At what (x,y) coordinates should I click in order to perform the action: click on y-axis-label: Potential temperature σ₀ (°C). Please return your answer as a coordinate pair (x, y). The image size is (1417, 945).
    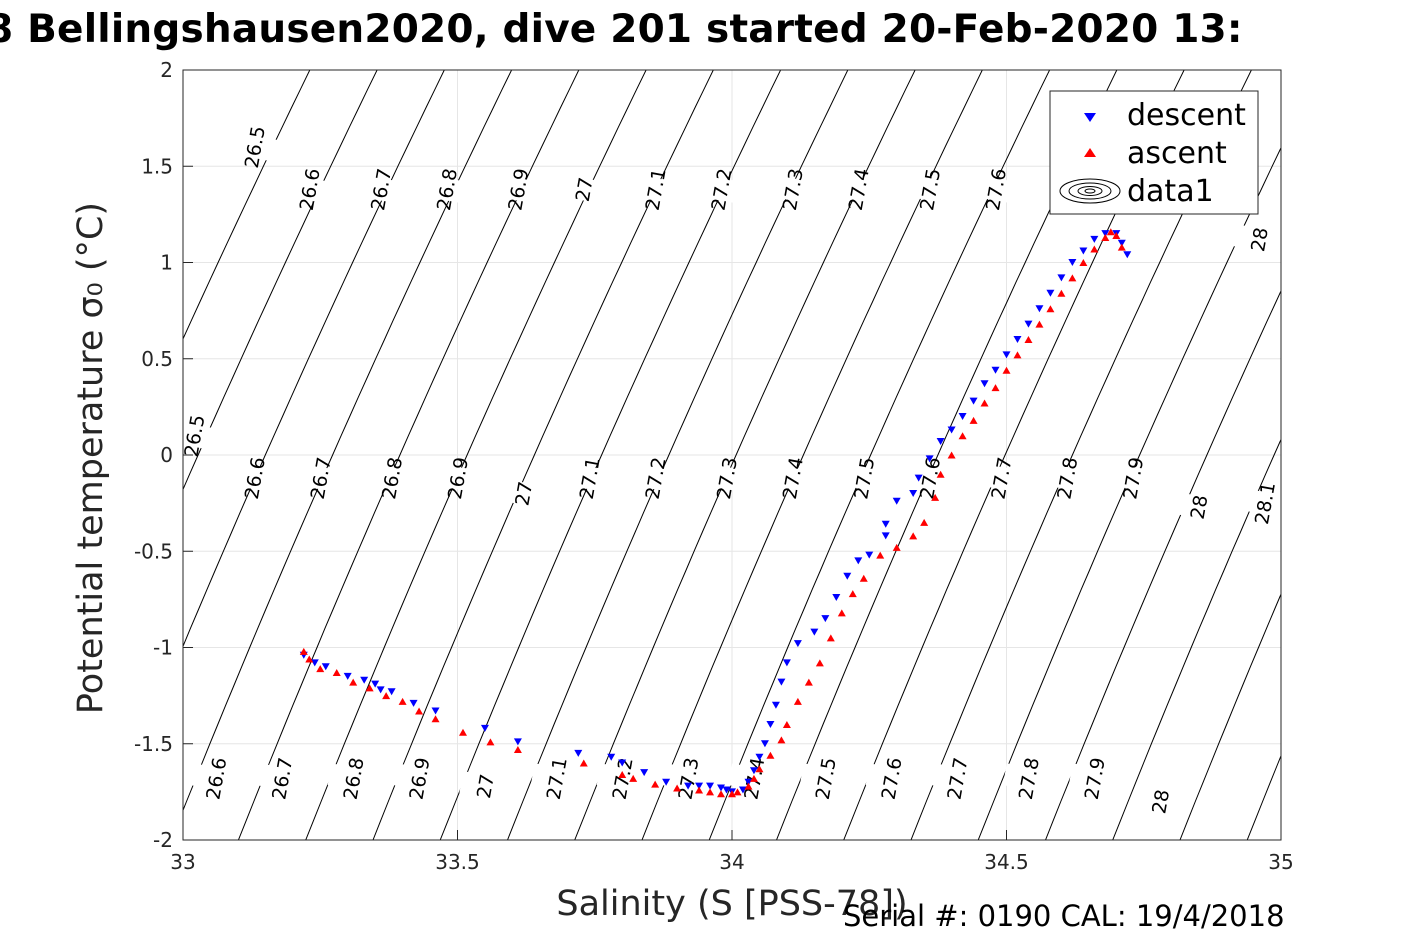
    Looking at the image, I should click on (91, 458).